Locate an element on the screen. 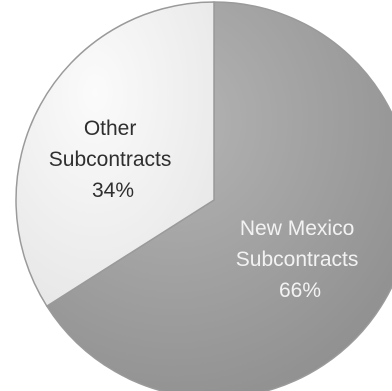  label-line: Other is located at coordinates (110, 128).